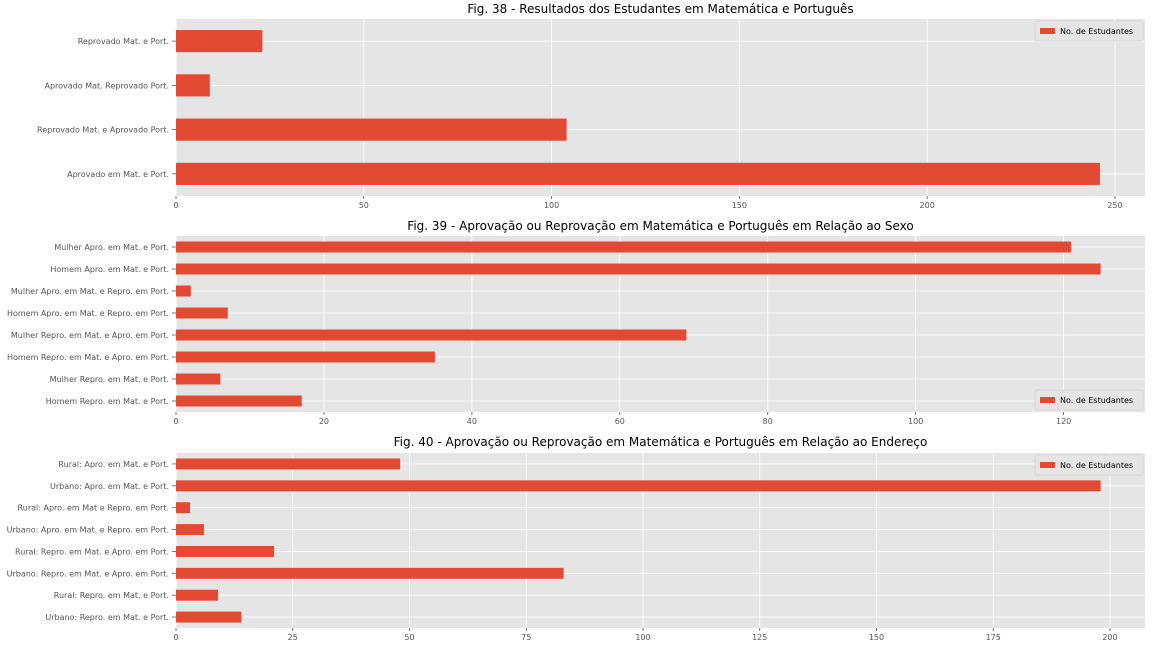 The width and height of the screenshot is (1152, 648). I want to click on y-tick-label: Homem Apro. em Mat. e Repro. em Port., so click(88, 313).